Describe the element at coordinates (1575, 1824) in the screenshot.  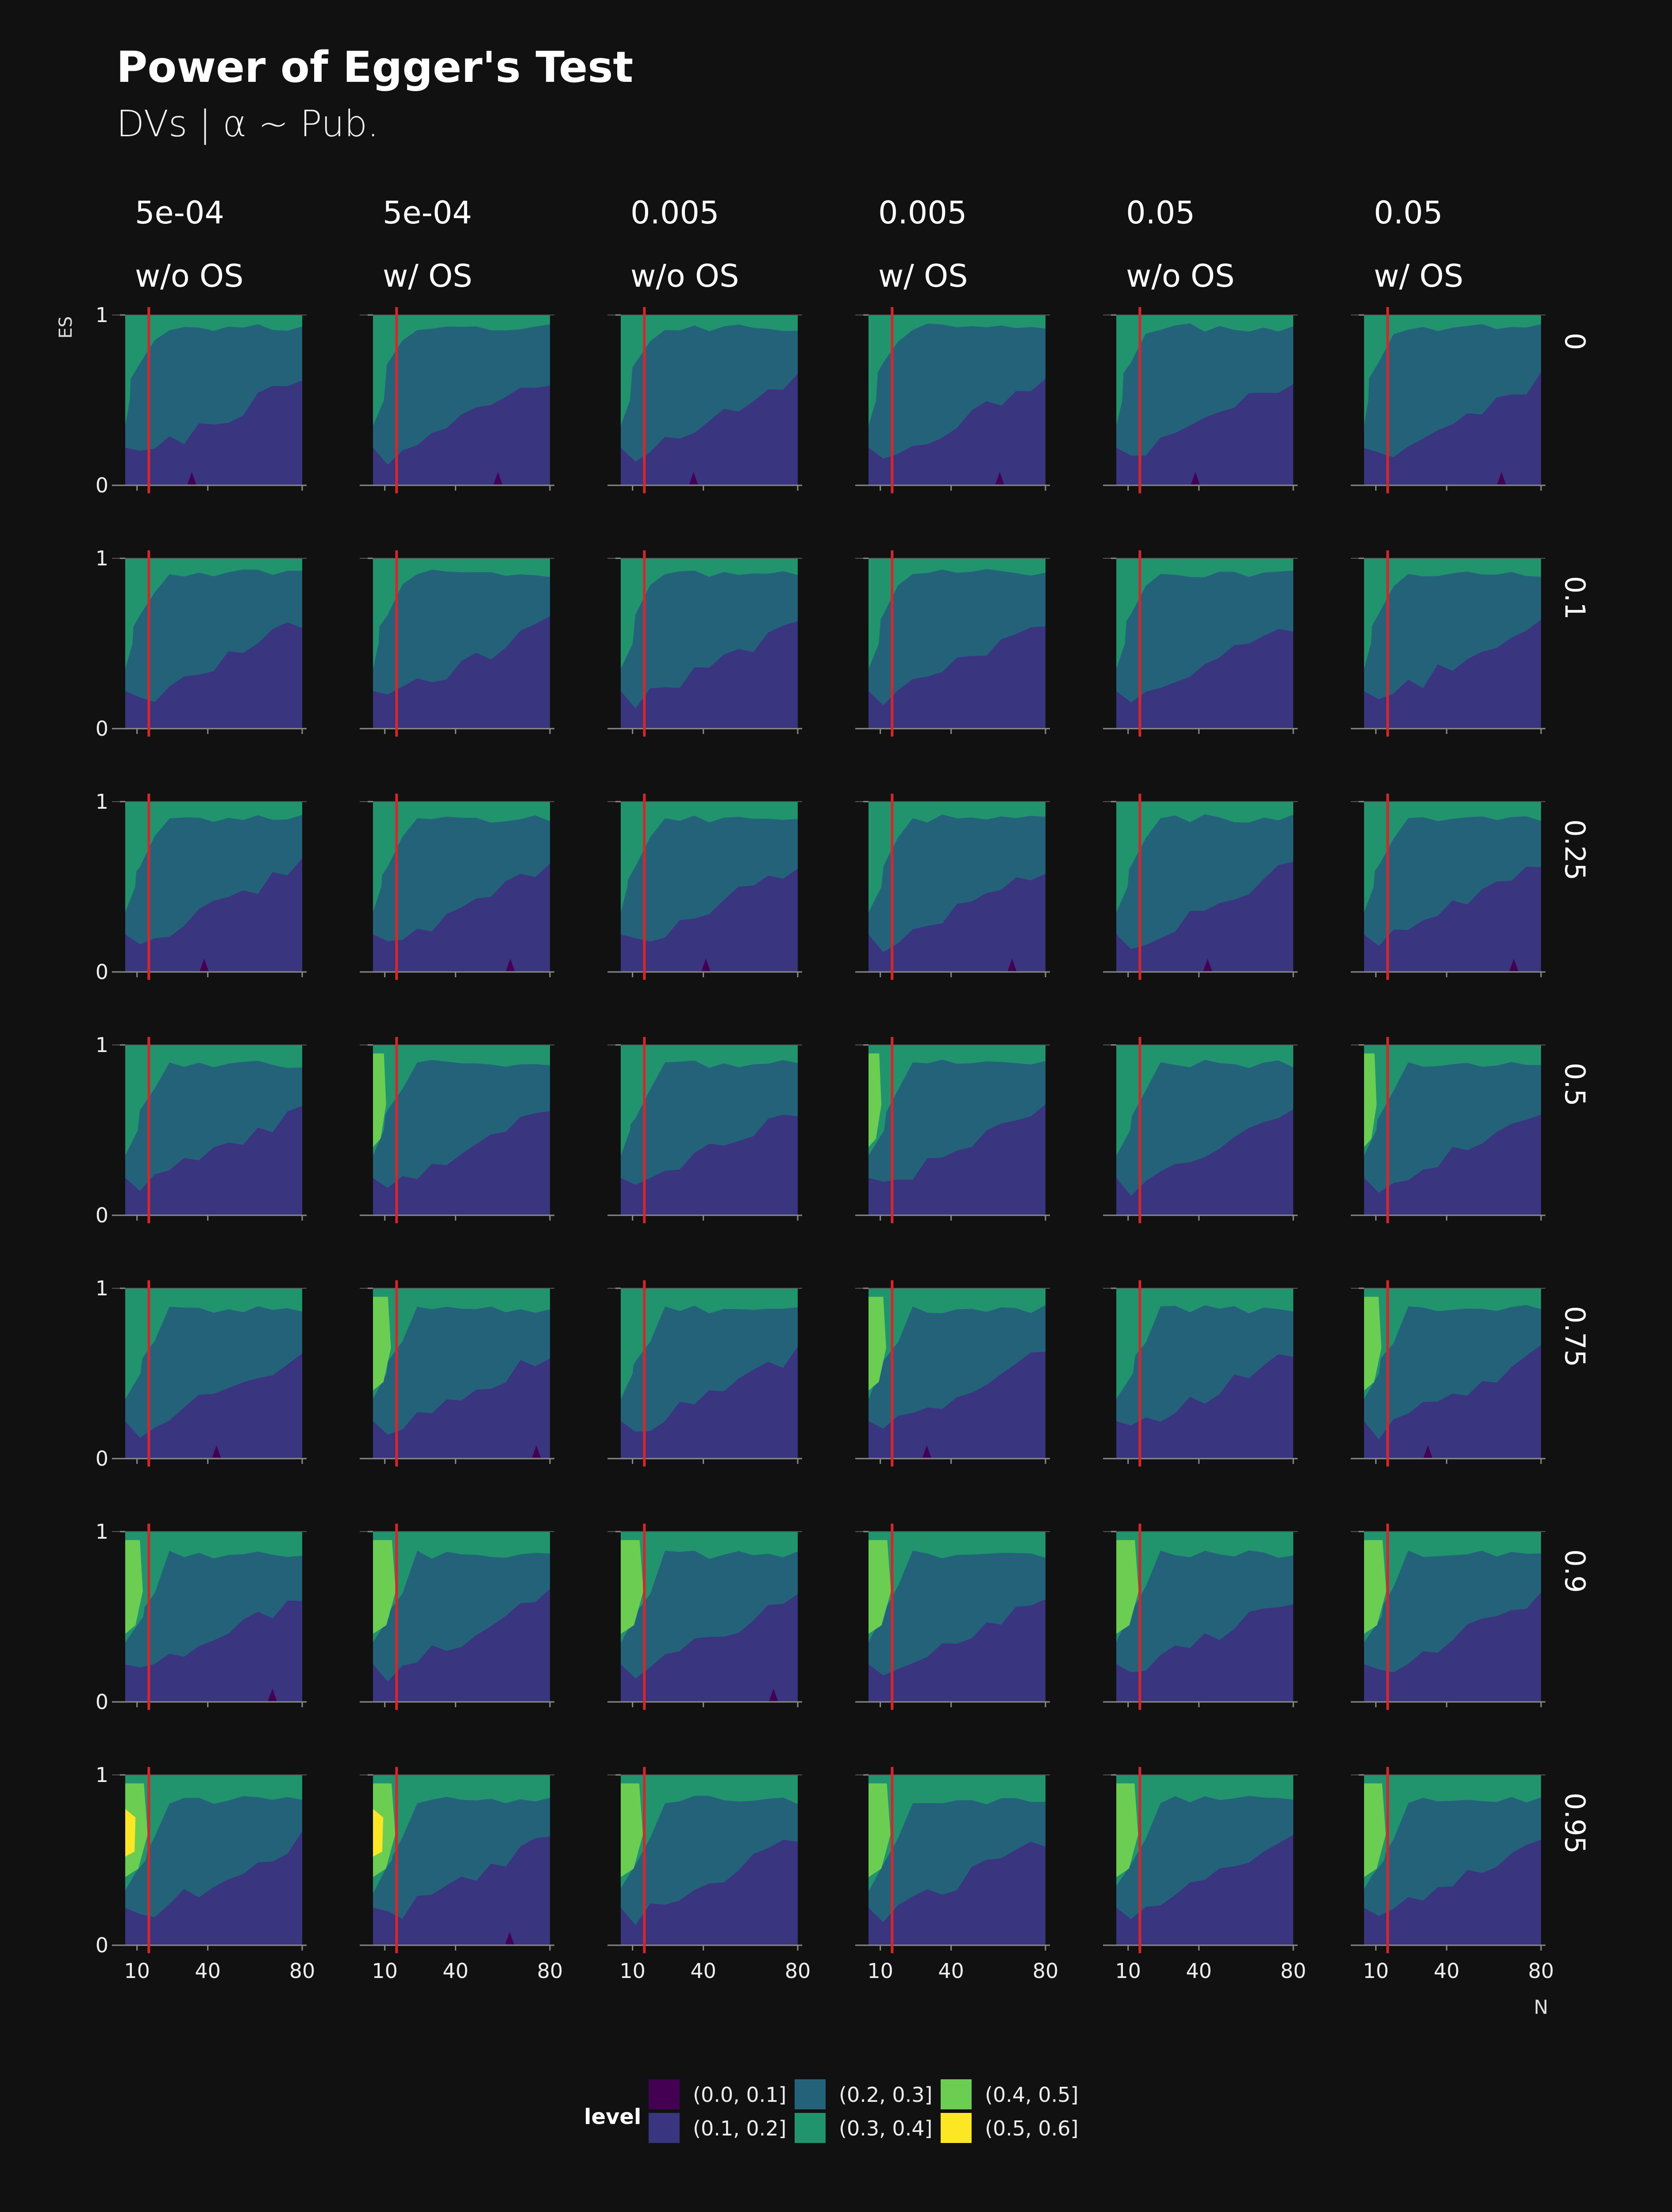
I see `strip-row-label: 0.95` at that location.